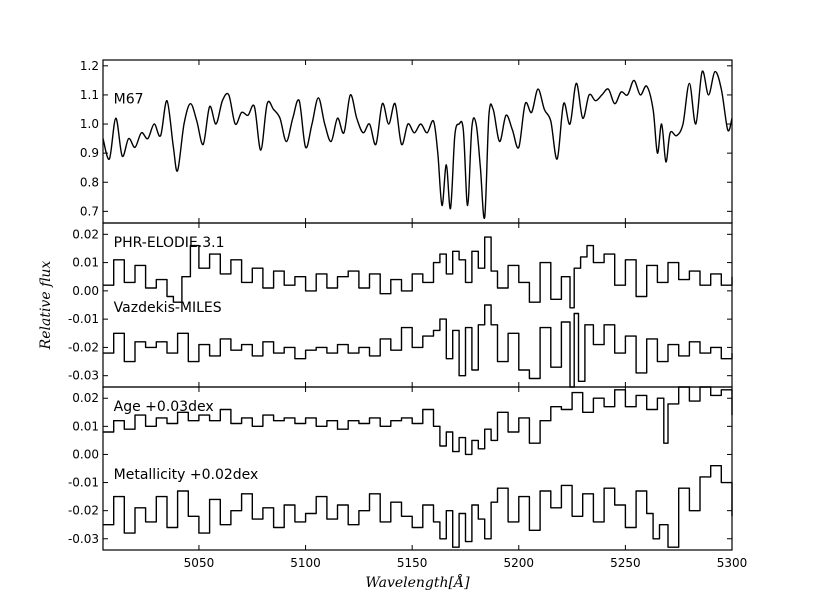 The image size is (813, 613). I want to click on x-tick-label: 5150, so click(412, 563).